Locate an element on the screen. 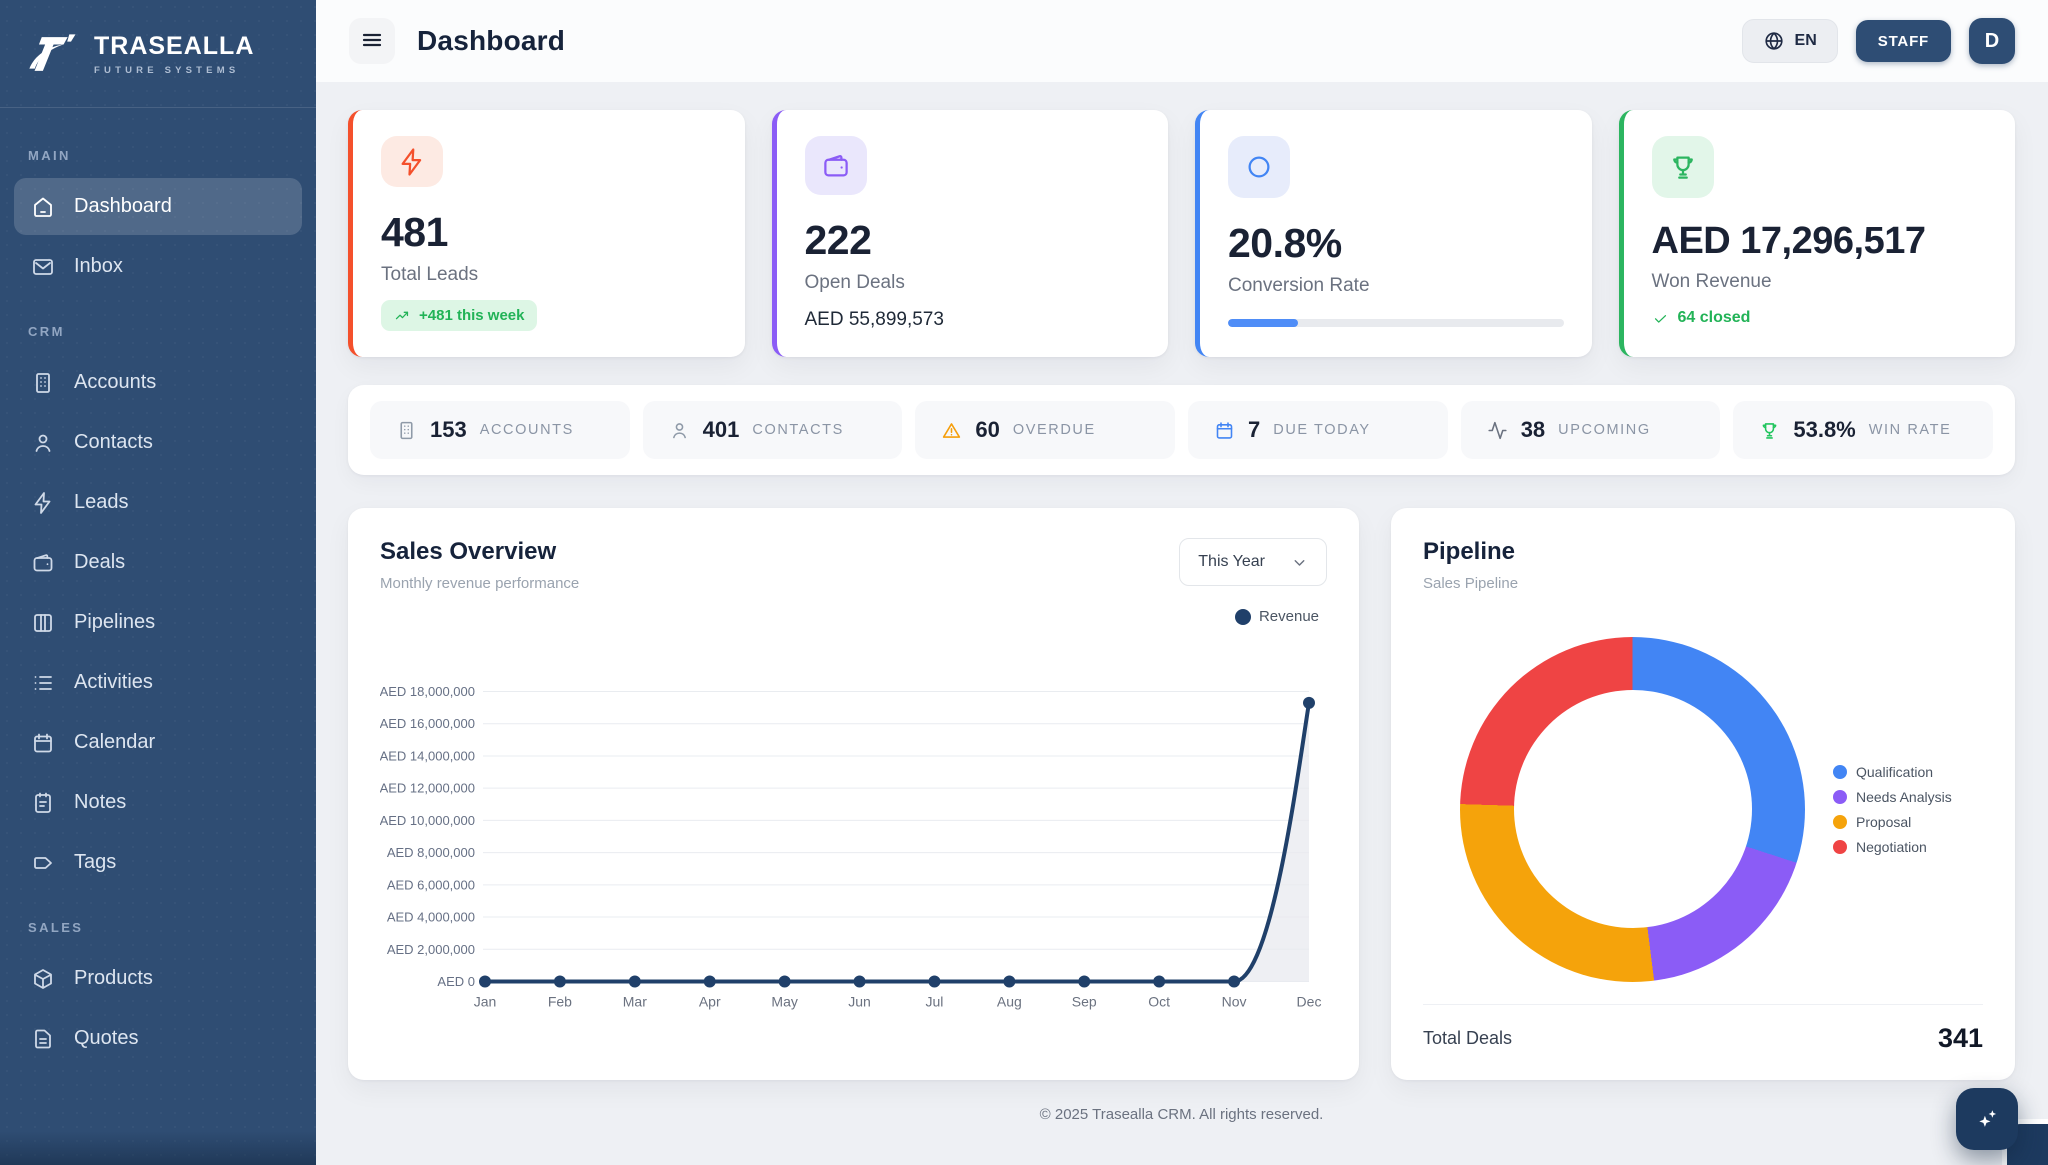 The image size is (2048, 1165). svg-text: May is located at coordinates (784, 1002).